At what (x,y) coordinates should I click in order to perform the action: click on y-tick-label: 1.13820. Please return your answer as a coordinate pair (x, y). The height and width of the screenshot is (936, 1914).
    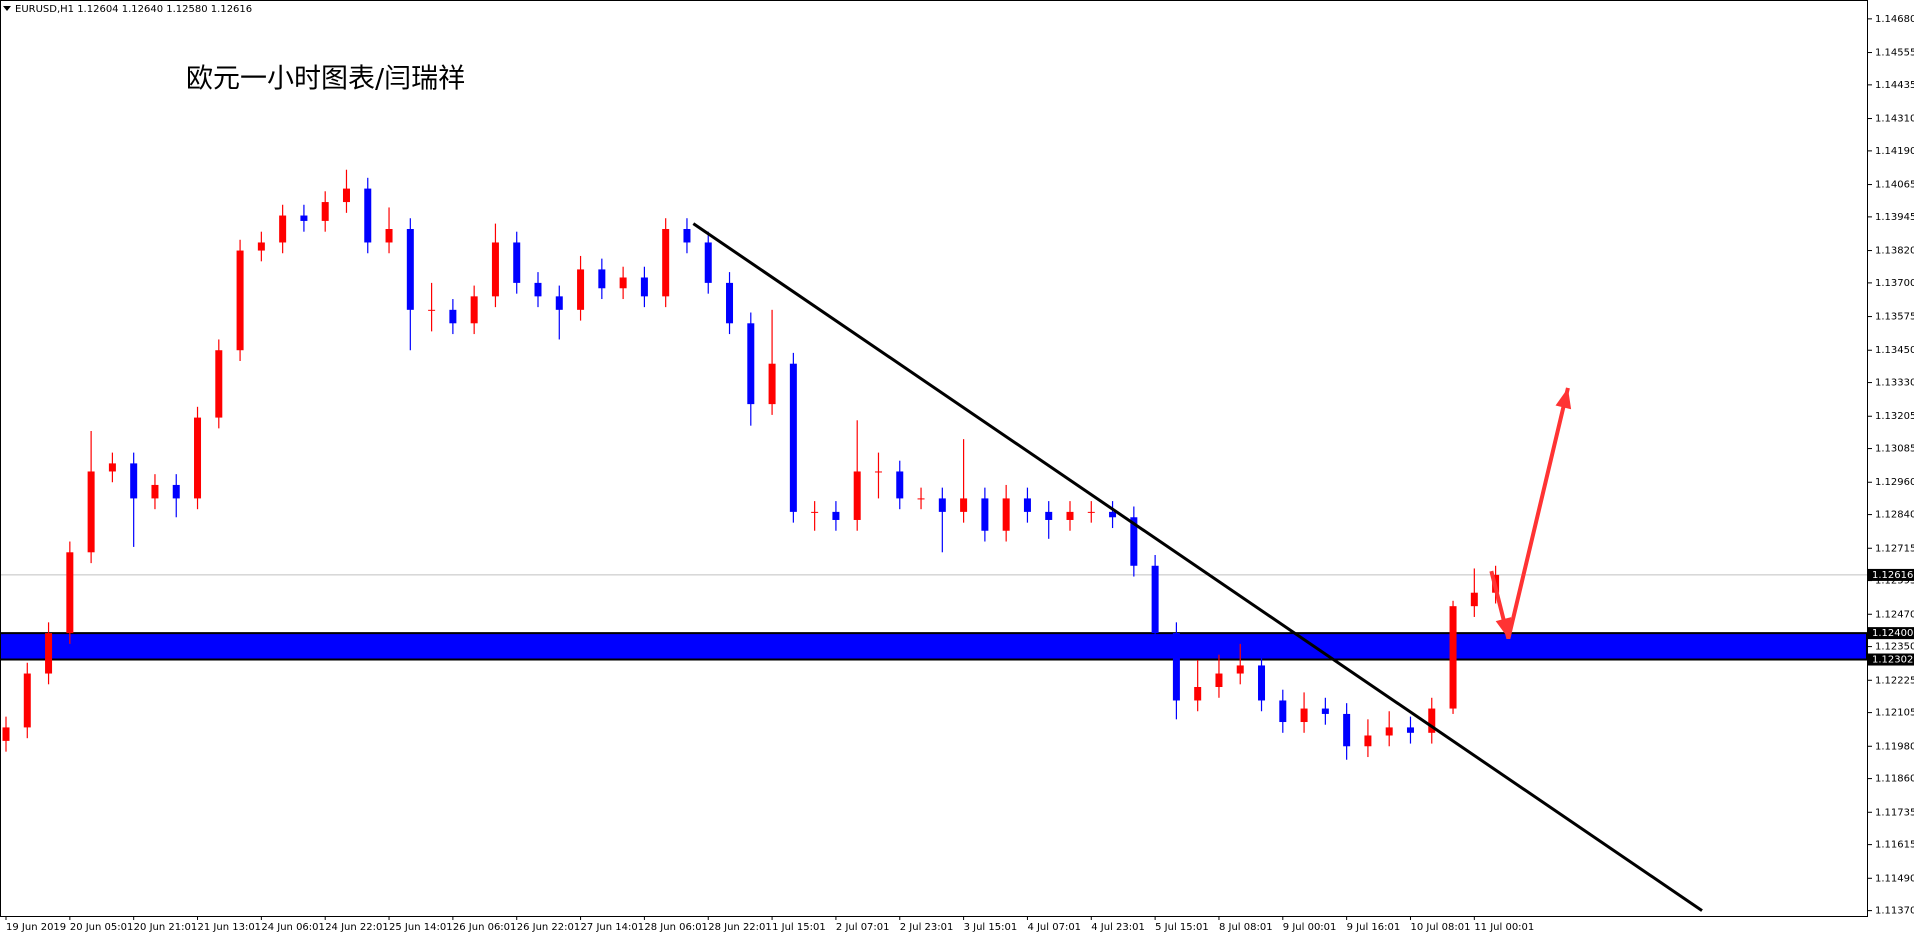
    Looking at the image, I should click on (1894, 251).